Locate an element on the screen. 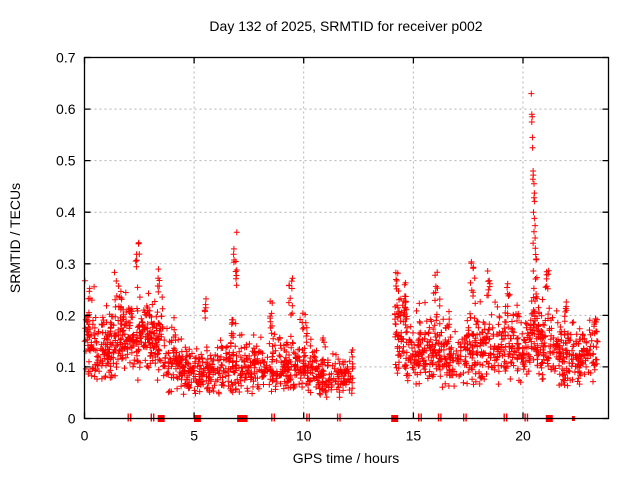  event-tick-pair-markers is located at coordinates (328, 417).